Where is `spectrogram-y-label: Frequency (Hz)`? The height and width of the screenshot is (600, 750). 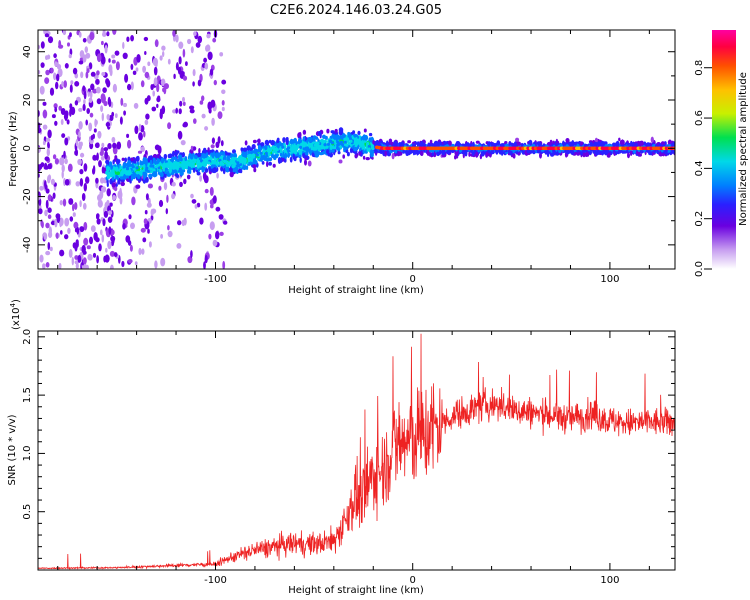 spectrogram-y-label: Frequency (Hz) is located at coordinates (13, 149).